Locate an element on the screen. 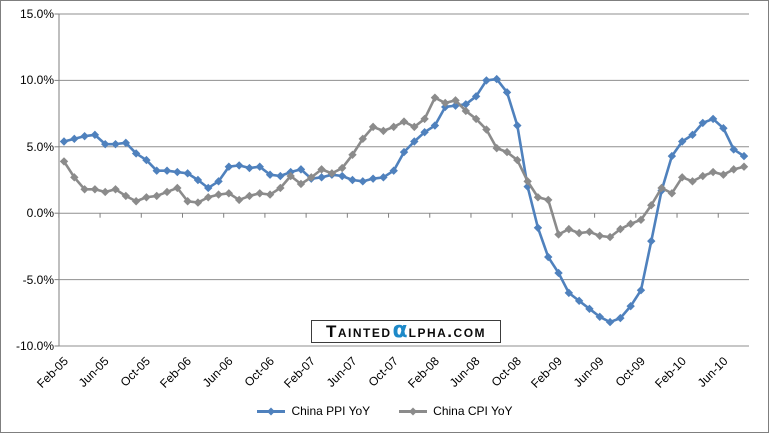 The height and width of the screenshot is (433, 769). watermark-logo: Tainted α lpha.com is located at coordinates (406, 330).